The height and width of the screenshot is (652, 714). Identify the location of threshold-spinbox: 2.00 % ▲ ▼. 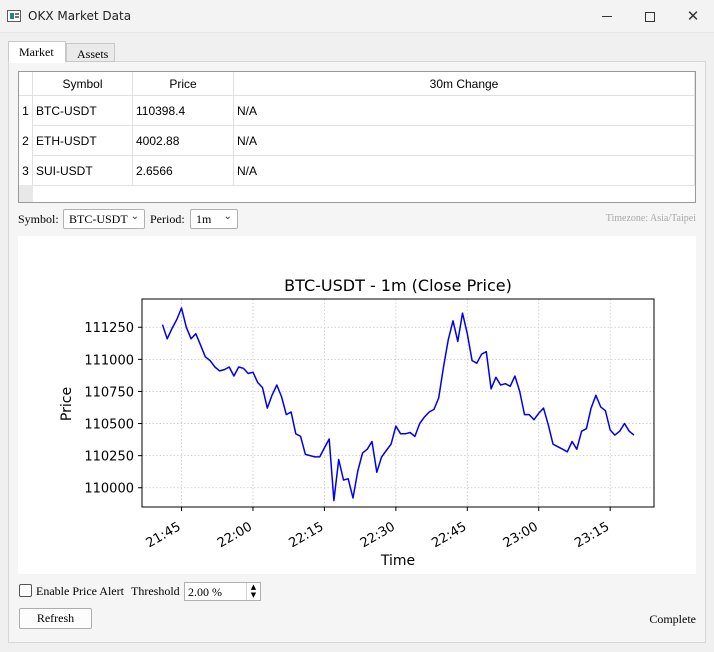
(222, 591).